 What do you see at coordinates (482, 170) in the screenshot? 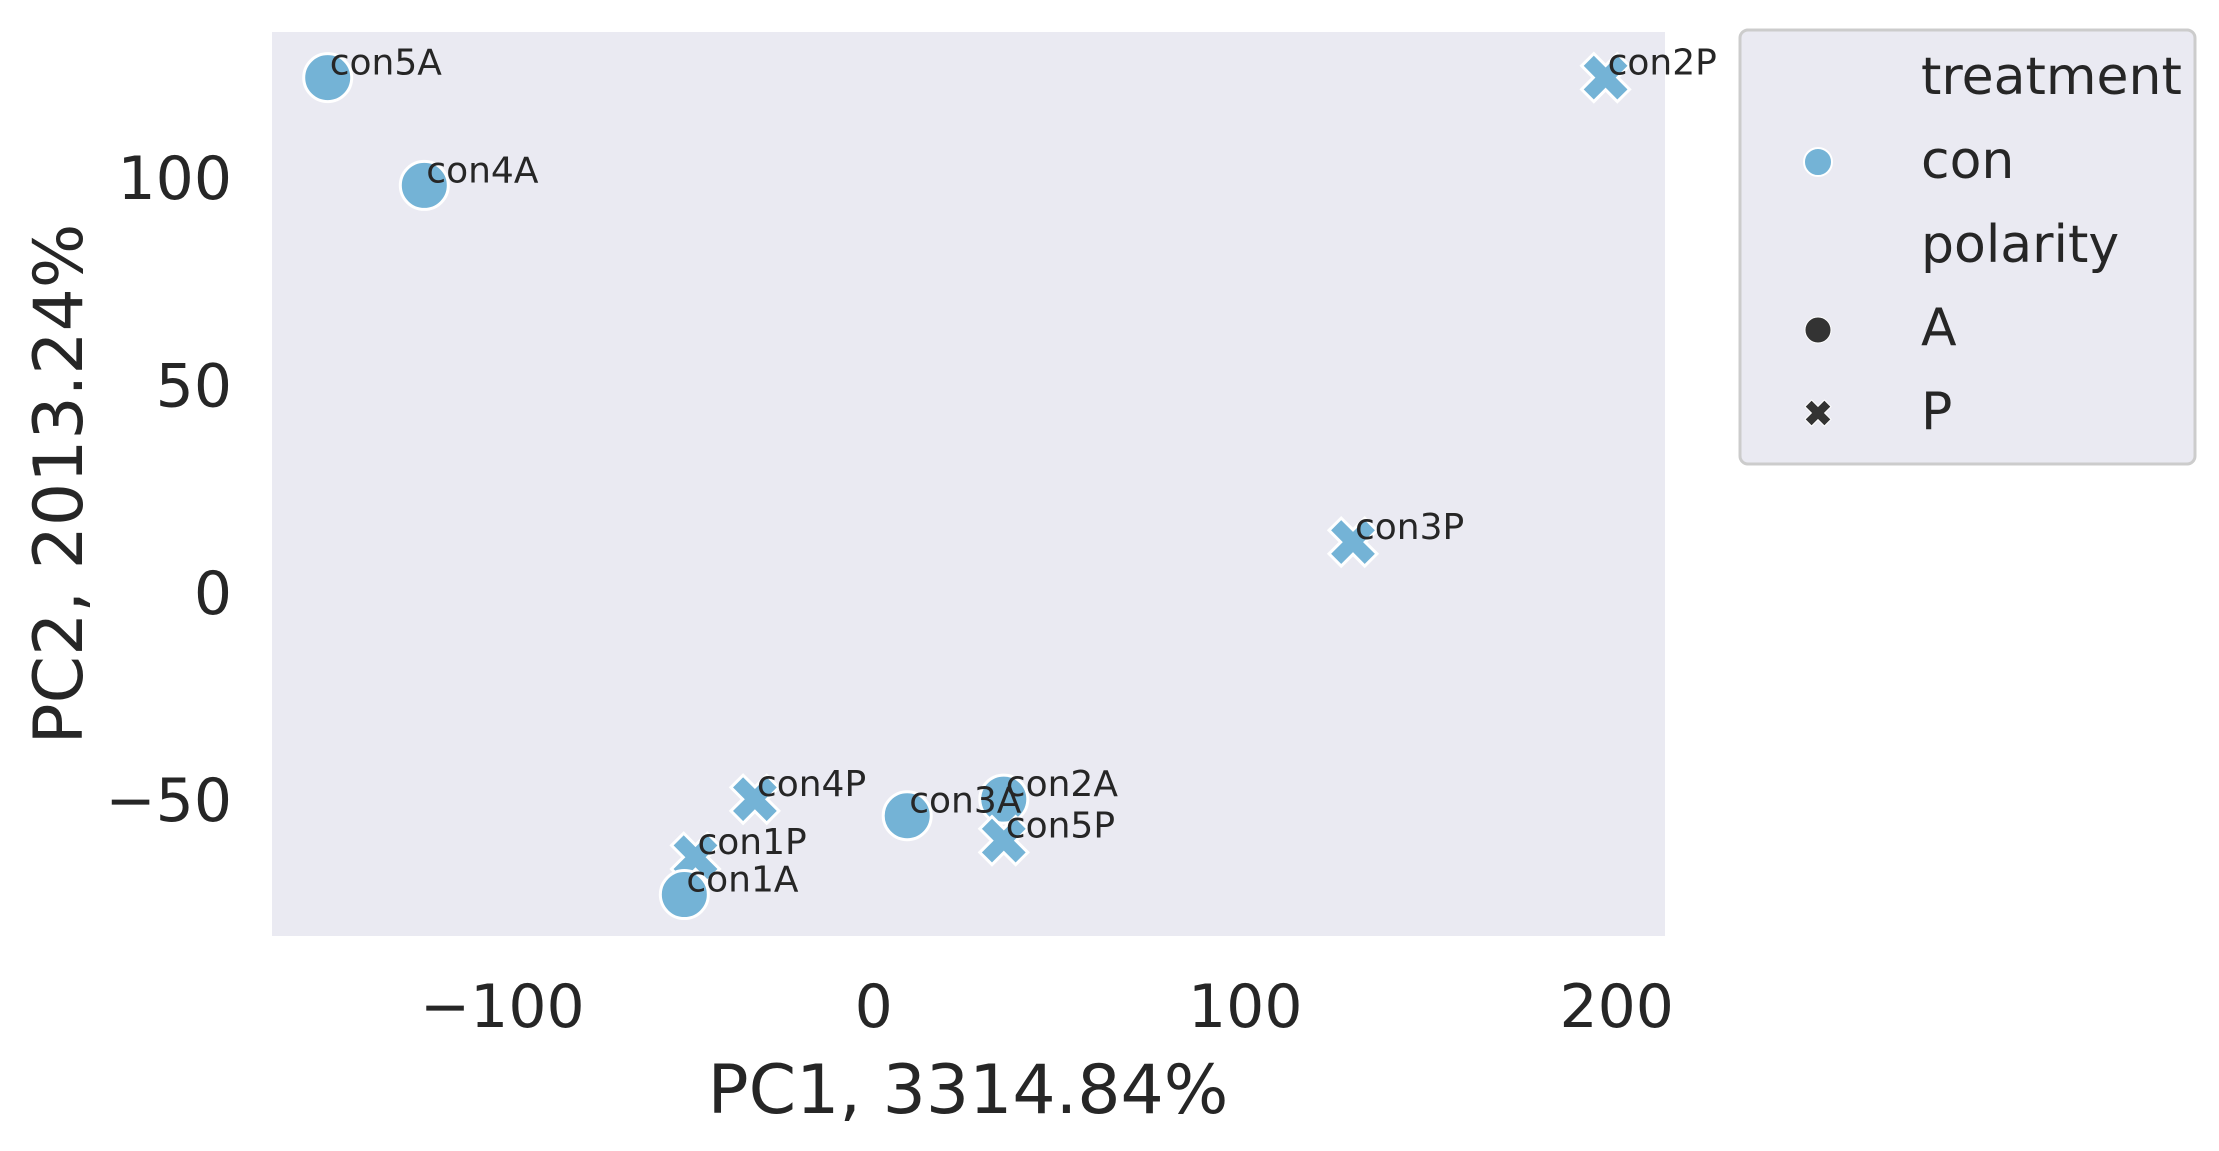
I see `point-label: con4A` at bounding box center [482, 170].